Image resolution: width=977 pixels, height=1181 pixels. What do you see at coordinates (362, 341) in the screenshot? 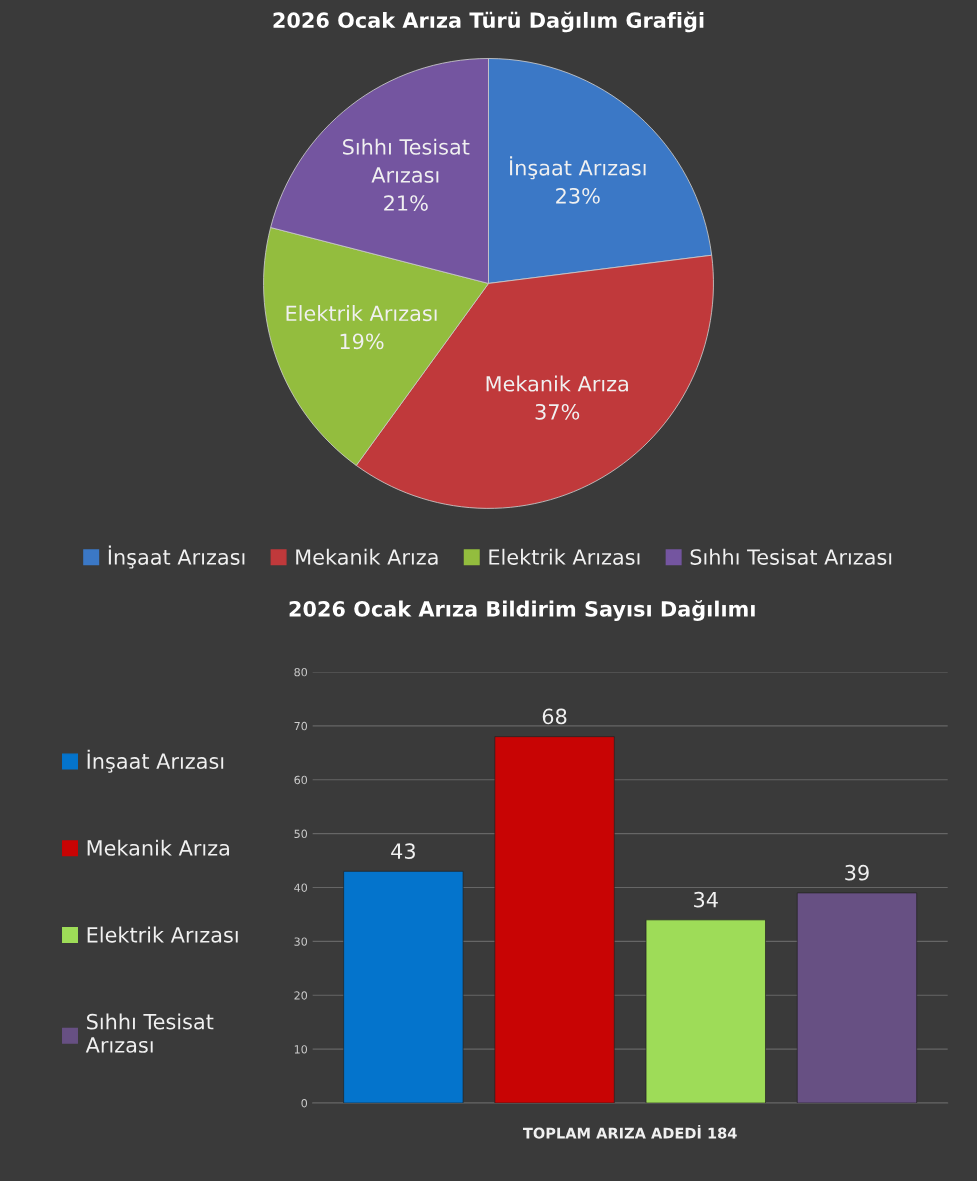
I see `data-label: 19%` at bounding box center [362, 341].